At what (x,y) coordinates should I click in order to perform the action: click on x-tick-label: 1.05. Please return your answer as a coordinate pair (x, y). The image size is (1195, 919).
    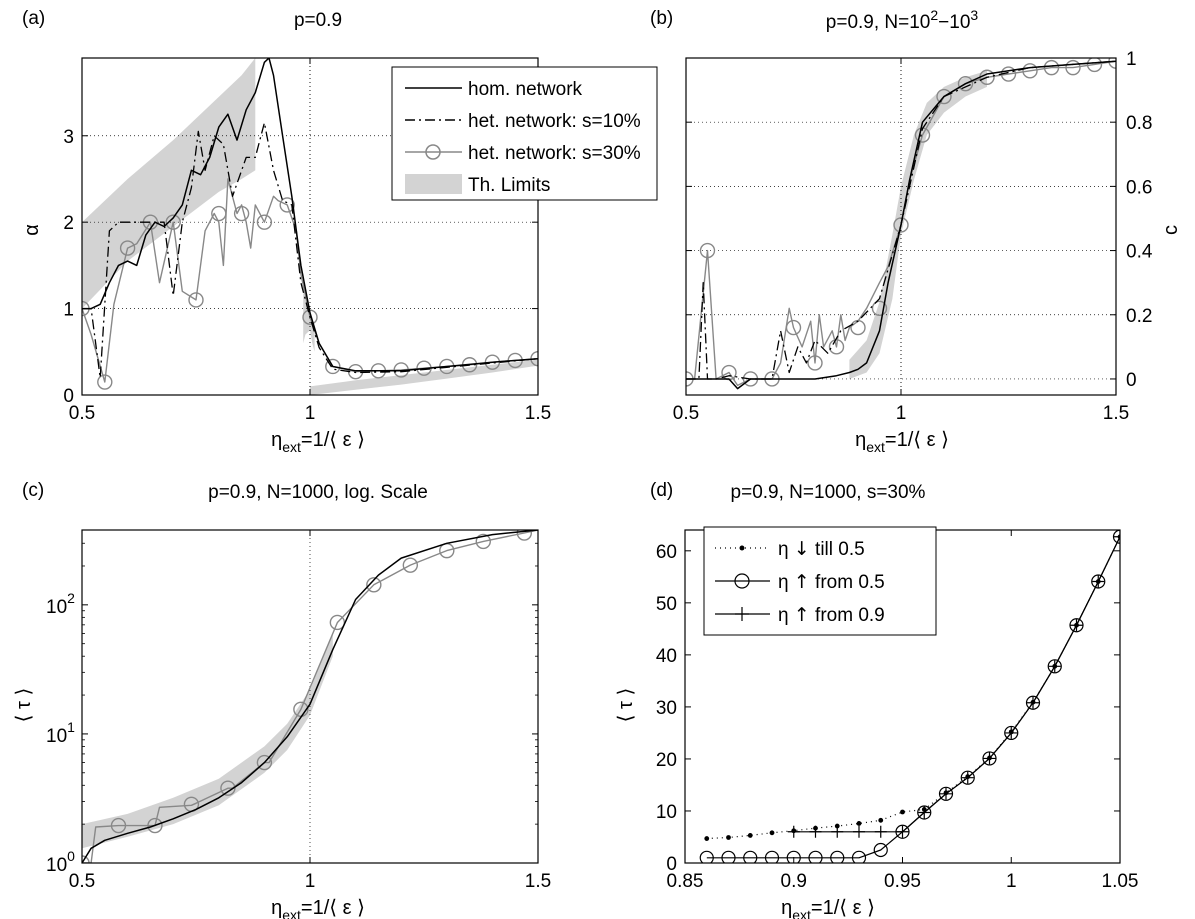
    Looking at the image, I should click on (1120, 881).